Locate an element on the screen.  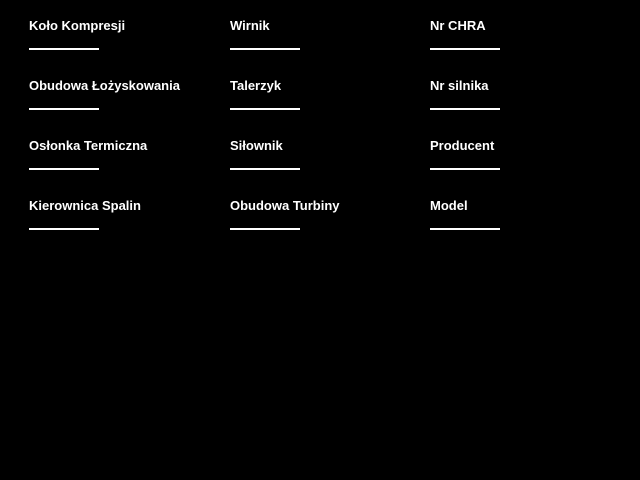
field-label: Kierownica Spalin is located at coordinates (85, 205).